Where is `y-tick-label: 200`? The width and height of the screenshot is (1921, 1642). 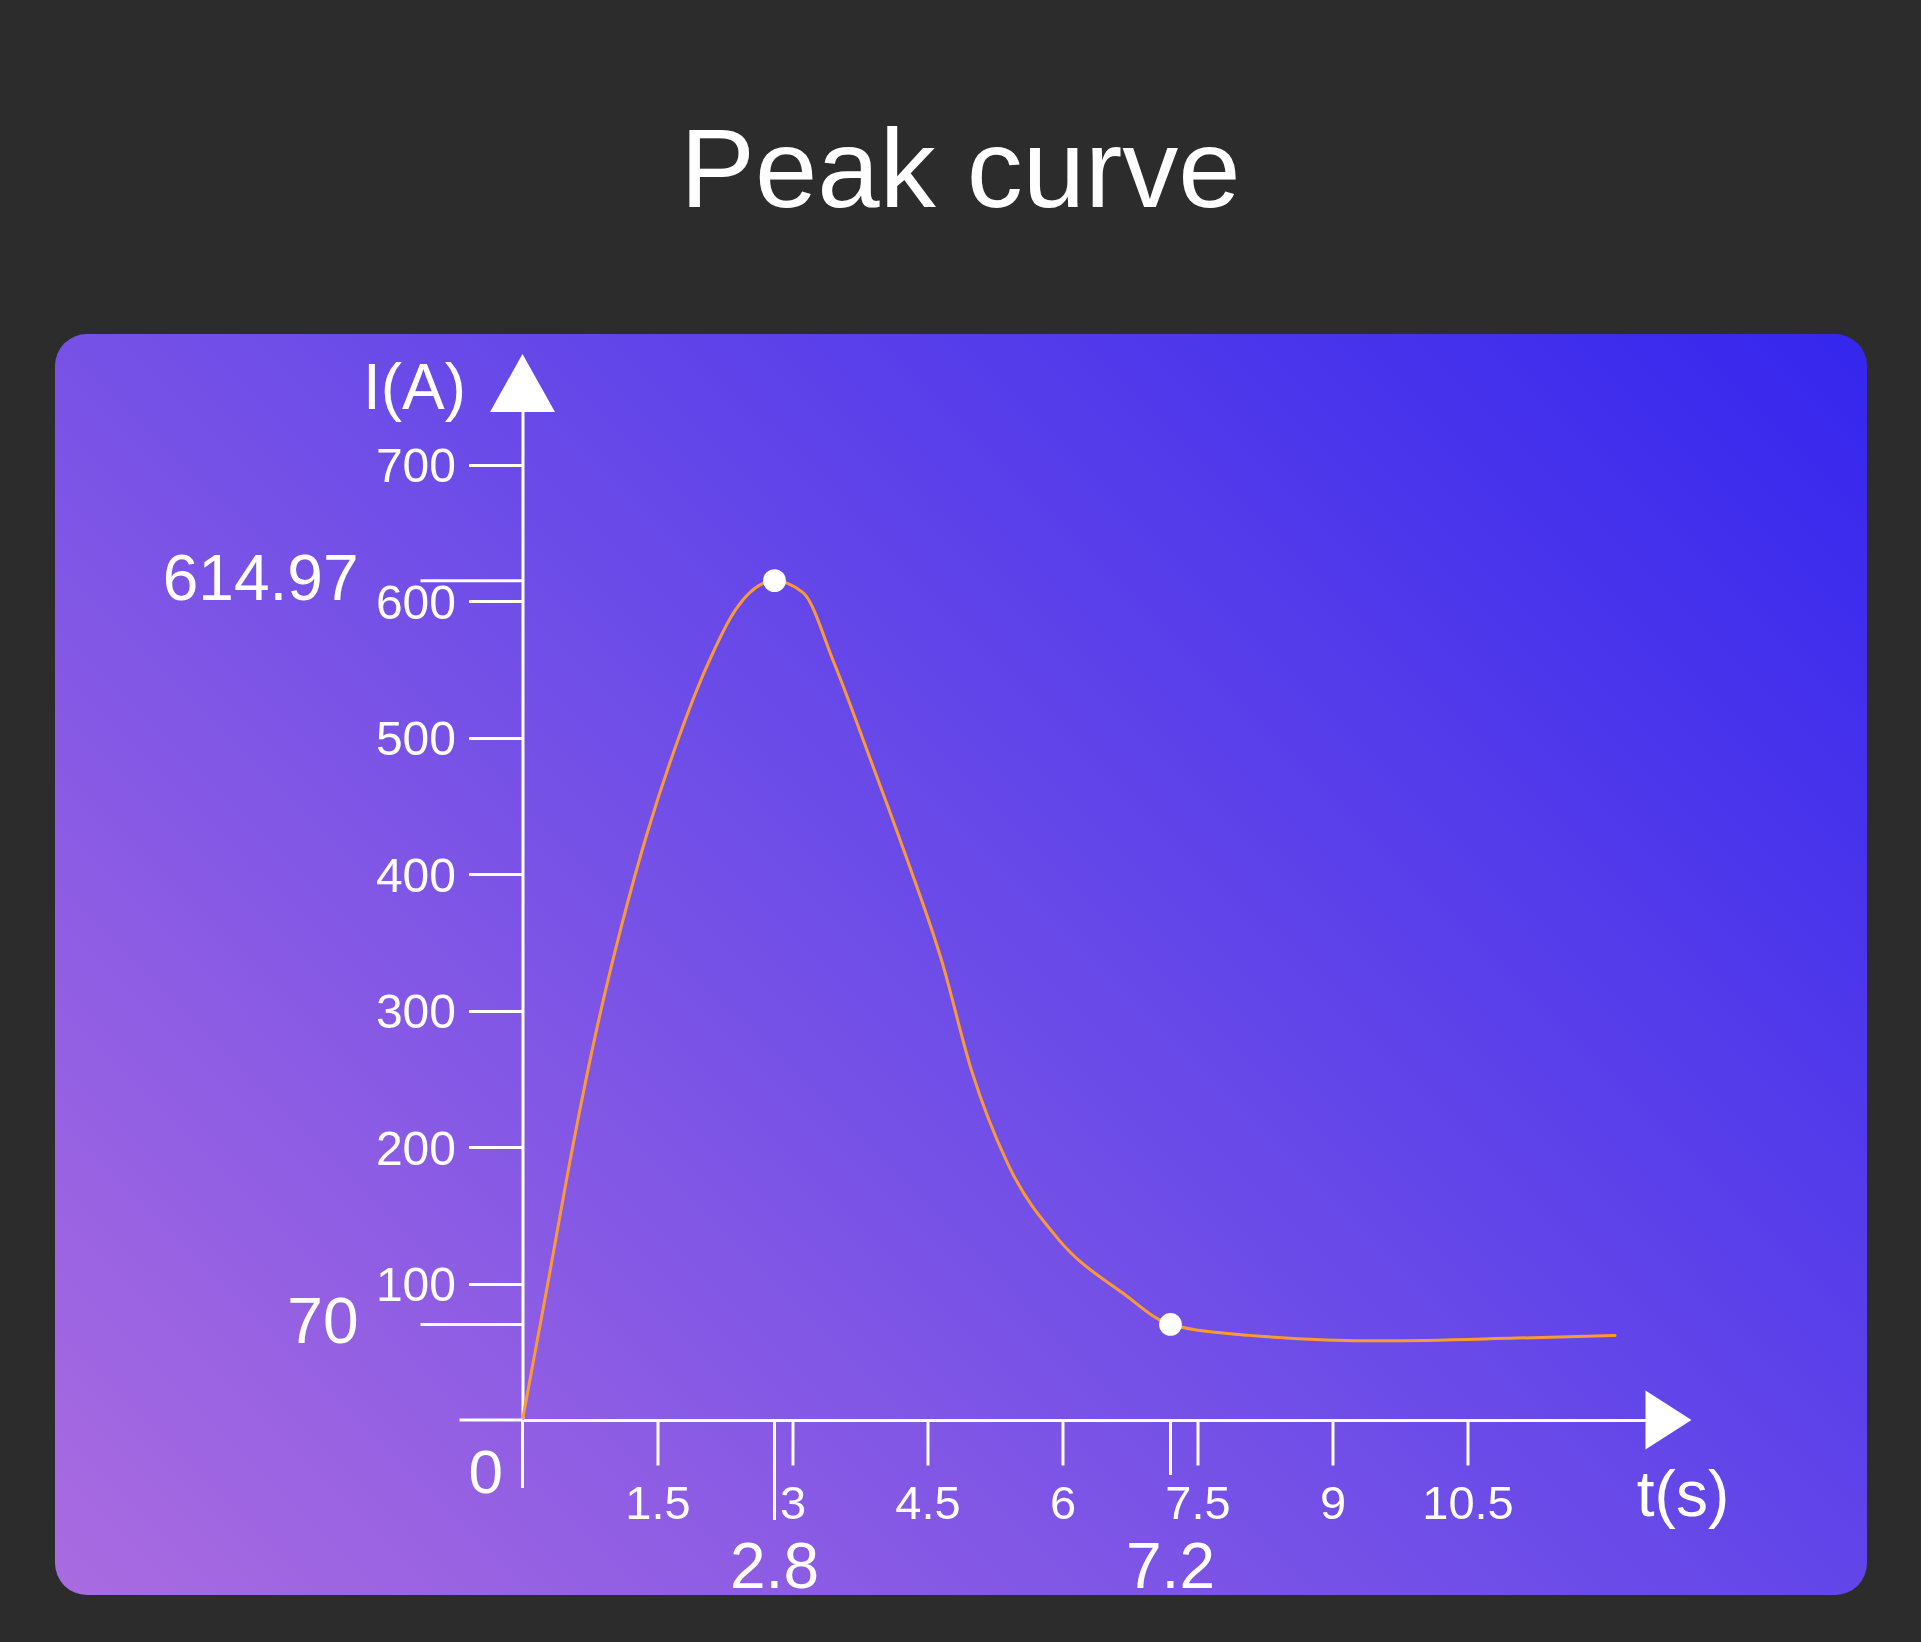
y-tick-label: 200 is located at coordinates (415, 1148).